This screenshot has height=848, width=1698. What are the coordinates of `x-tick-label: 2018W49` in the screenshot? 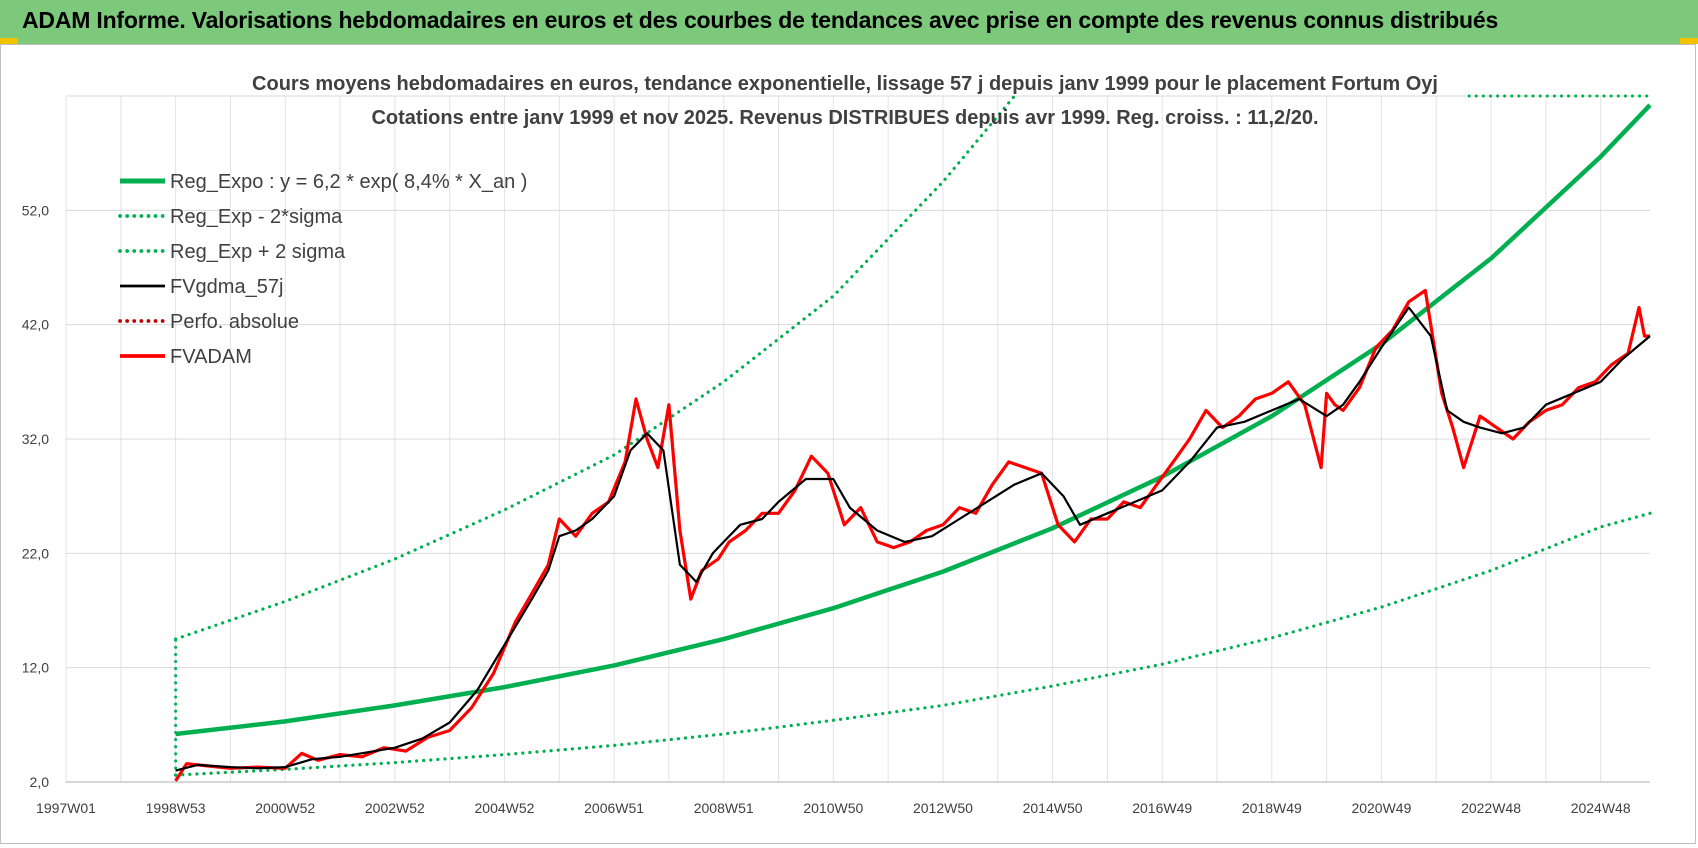 It's located at (1272, 808).